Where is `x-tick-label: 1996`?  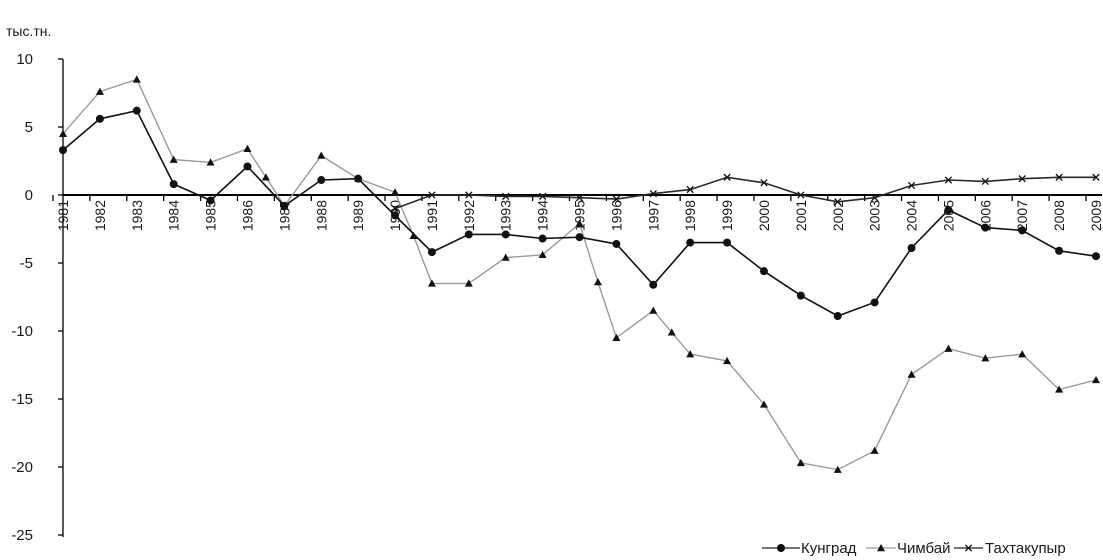 x-tick-label: 1996 is located at coordinates (616, 215).